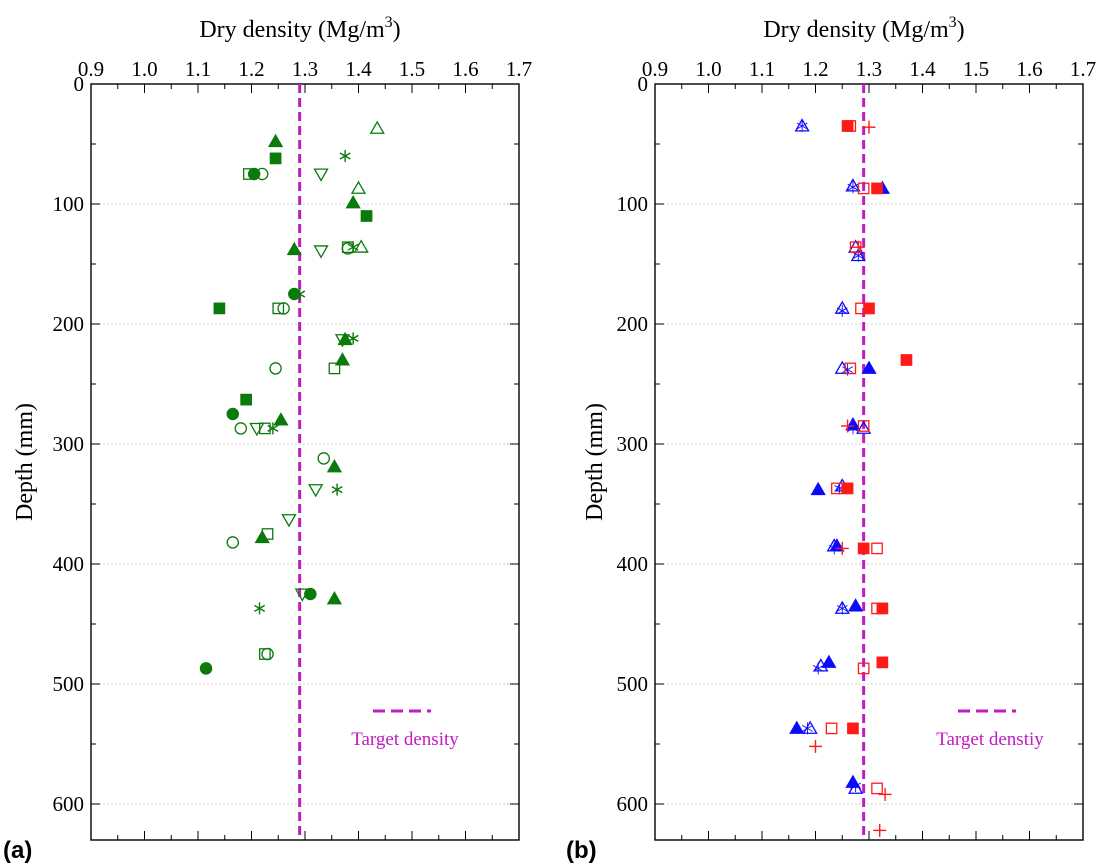 Image resolution: width=1104 pixels, height=866 pixels. I want to click on panel-a-ytick-label: 100, so click(69, 204).